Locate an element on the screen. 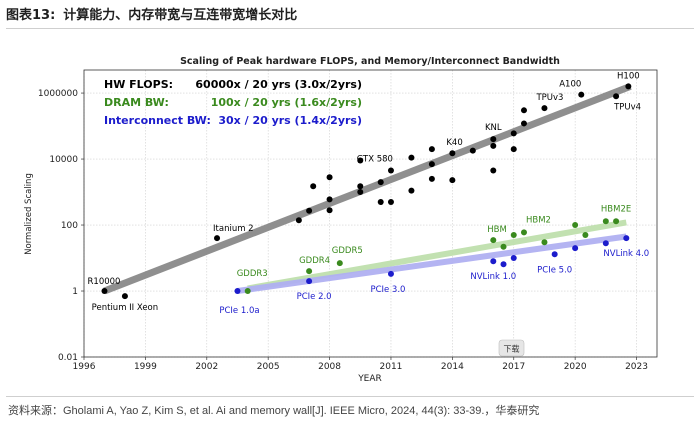 This screenshot has width=700, height=421. download-button: 下载 is located at coordinates (511, 348).